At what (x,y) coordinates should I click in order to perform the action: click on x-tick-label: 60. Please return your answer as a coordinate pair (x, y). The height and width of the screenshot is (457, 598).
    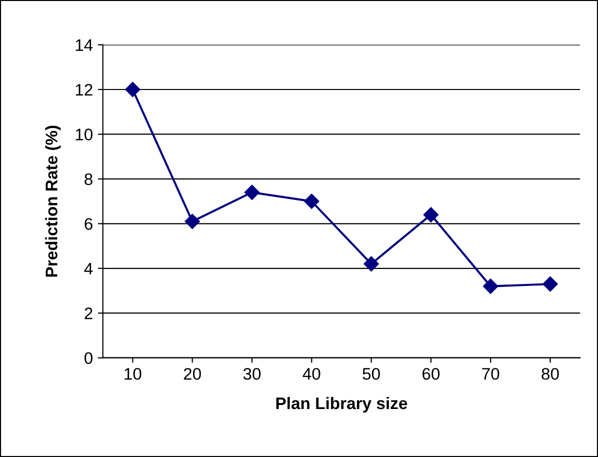
    Looking at the image, I should click on (431, 374).